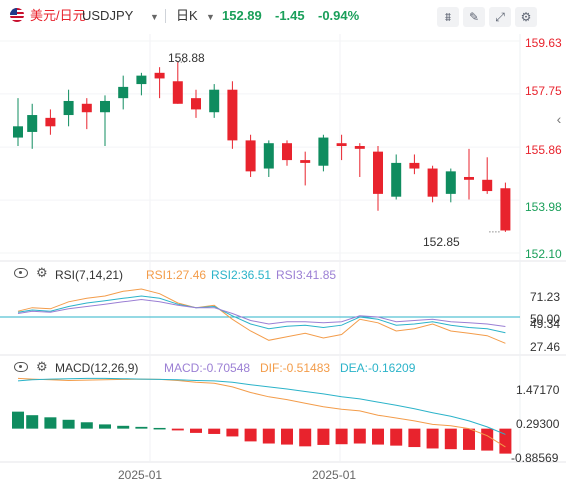 The width and height of the screenshot is (566, 486). What do you see at coordinates (441, 242) in the screenshot?
I see `low-price-label: 152.85` at bounding box center [441, 242].